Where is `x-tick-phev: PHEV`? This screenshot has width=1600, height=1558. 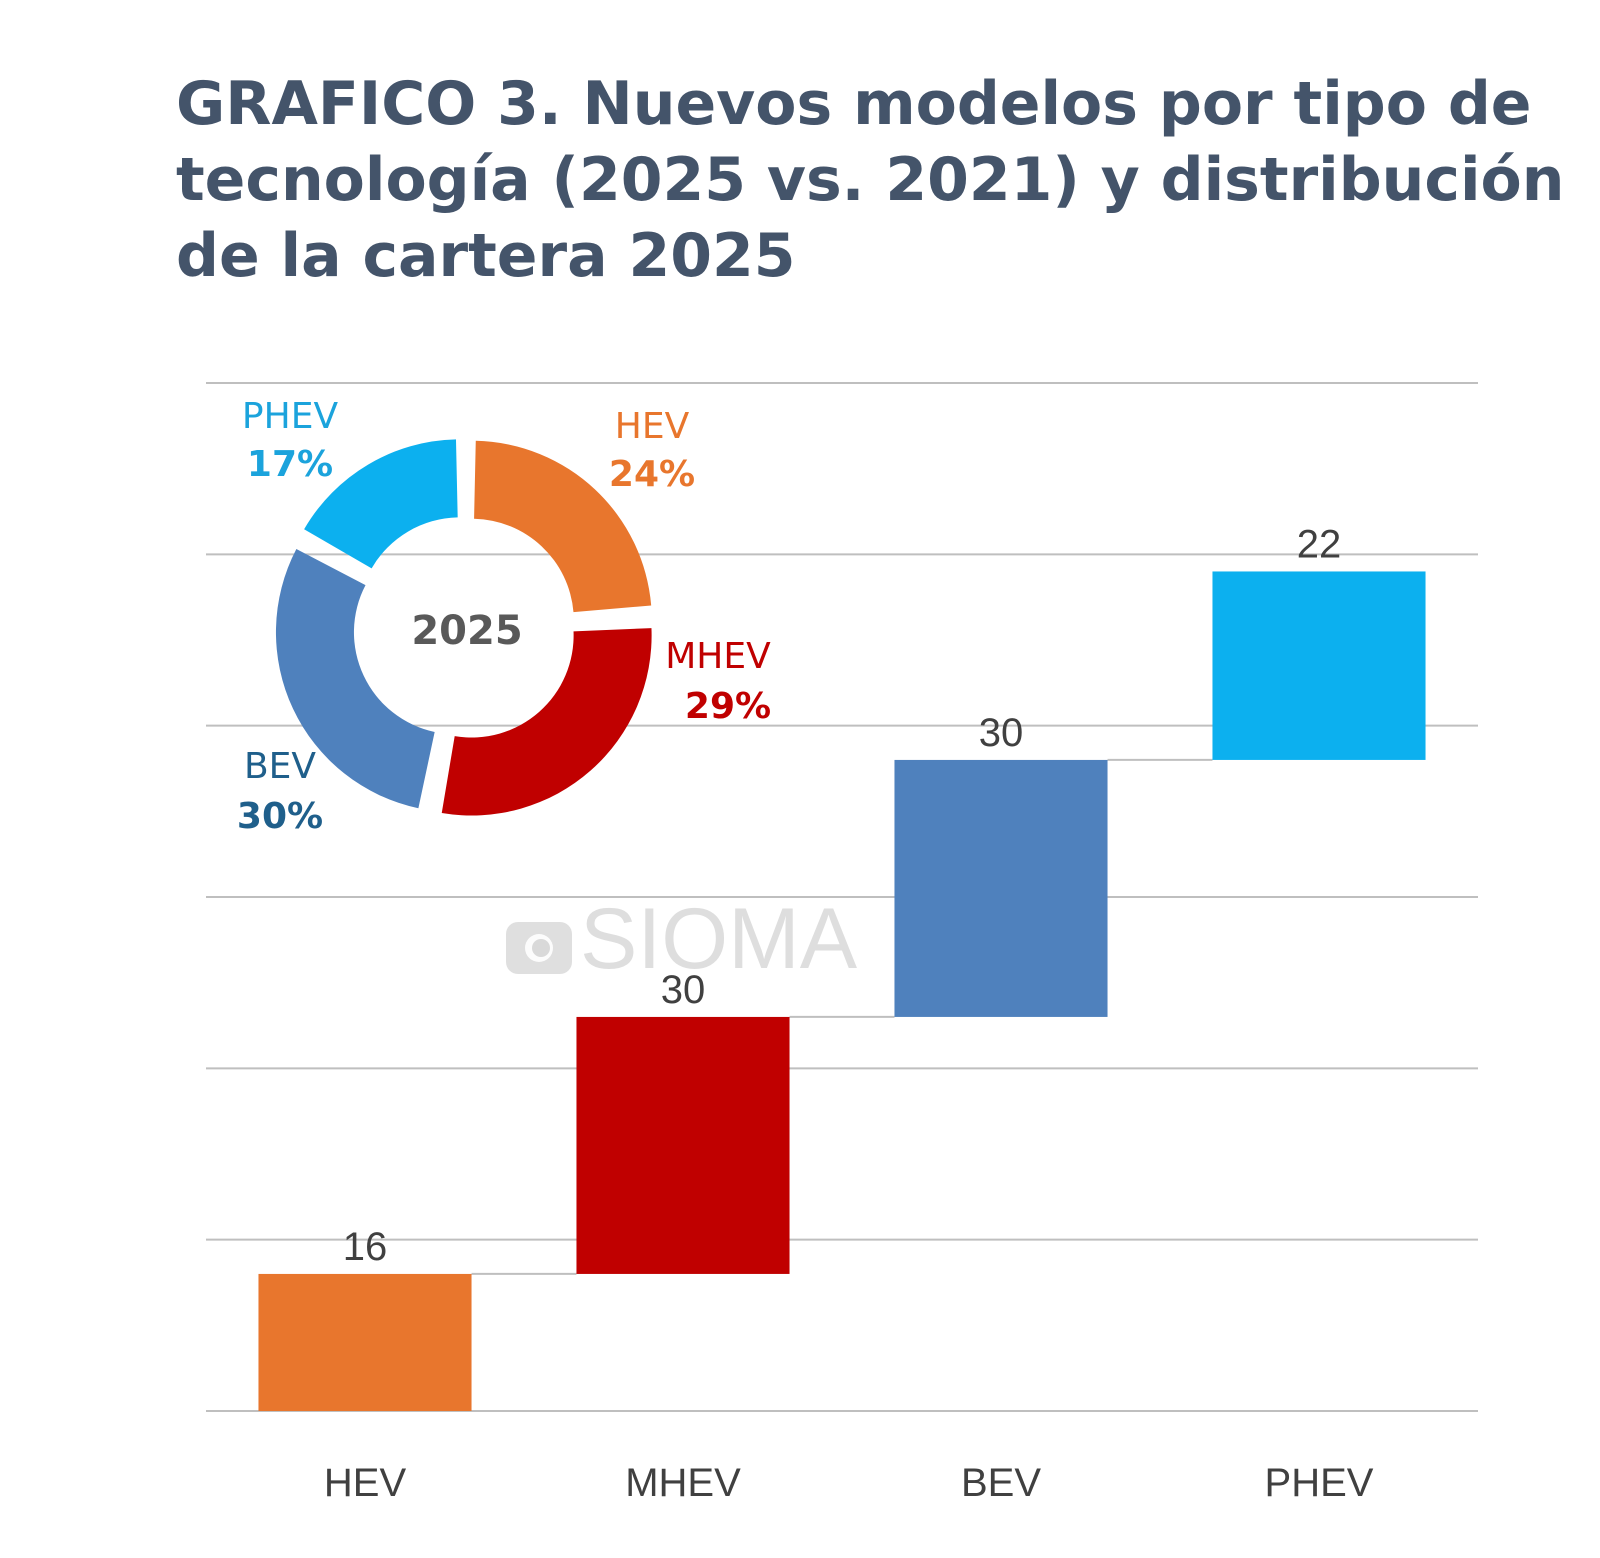 x-tick-phev: PHEV is located at coordinates (1319, 1483).